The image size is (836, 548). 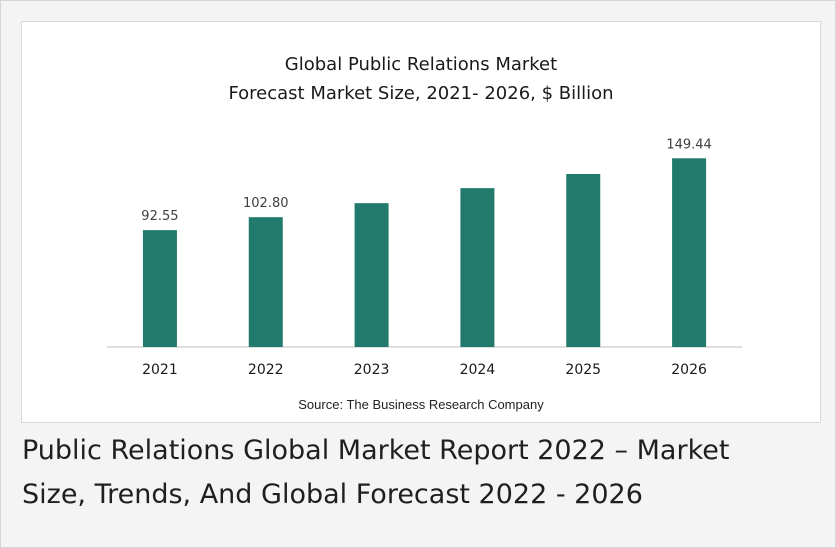 What do you see at coordinates (371, 275) in the screenshot?
I see `bar-2023` at bounding box center [371, 275].